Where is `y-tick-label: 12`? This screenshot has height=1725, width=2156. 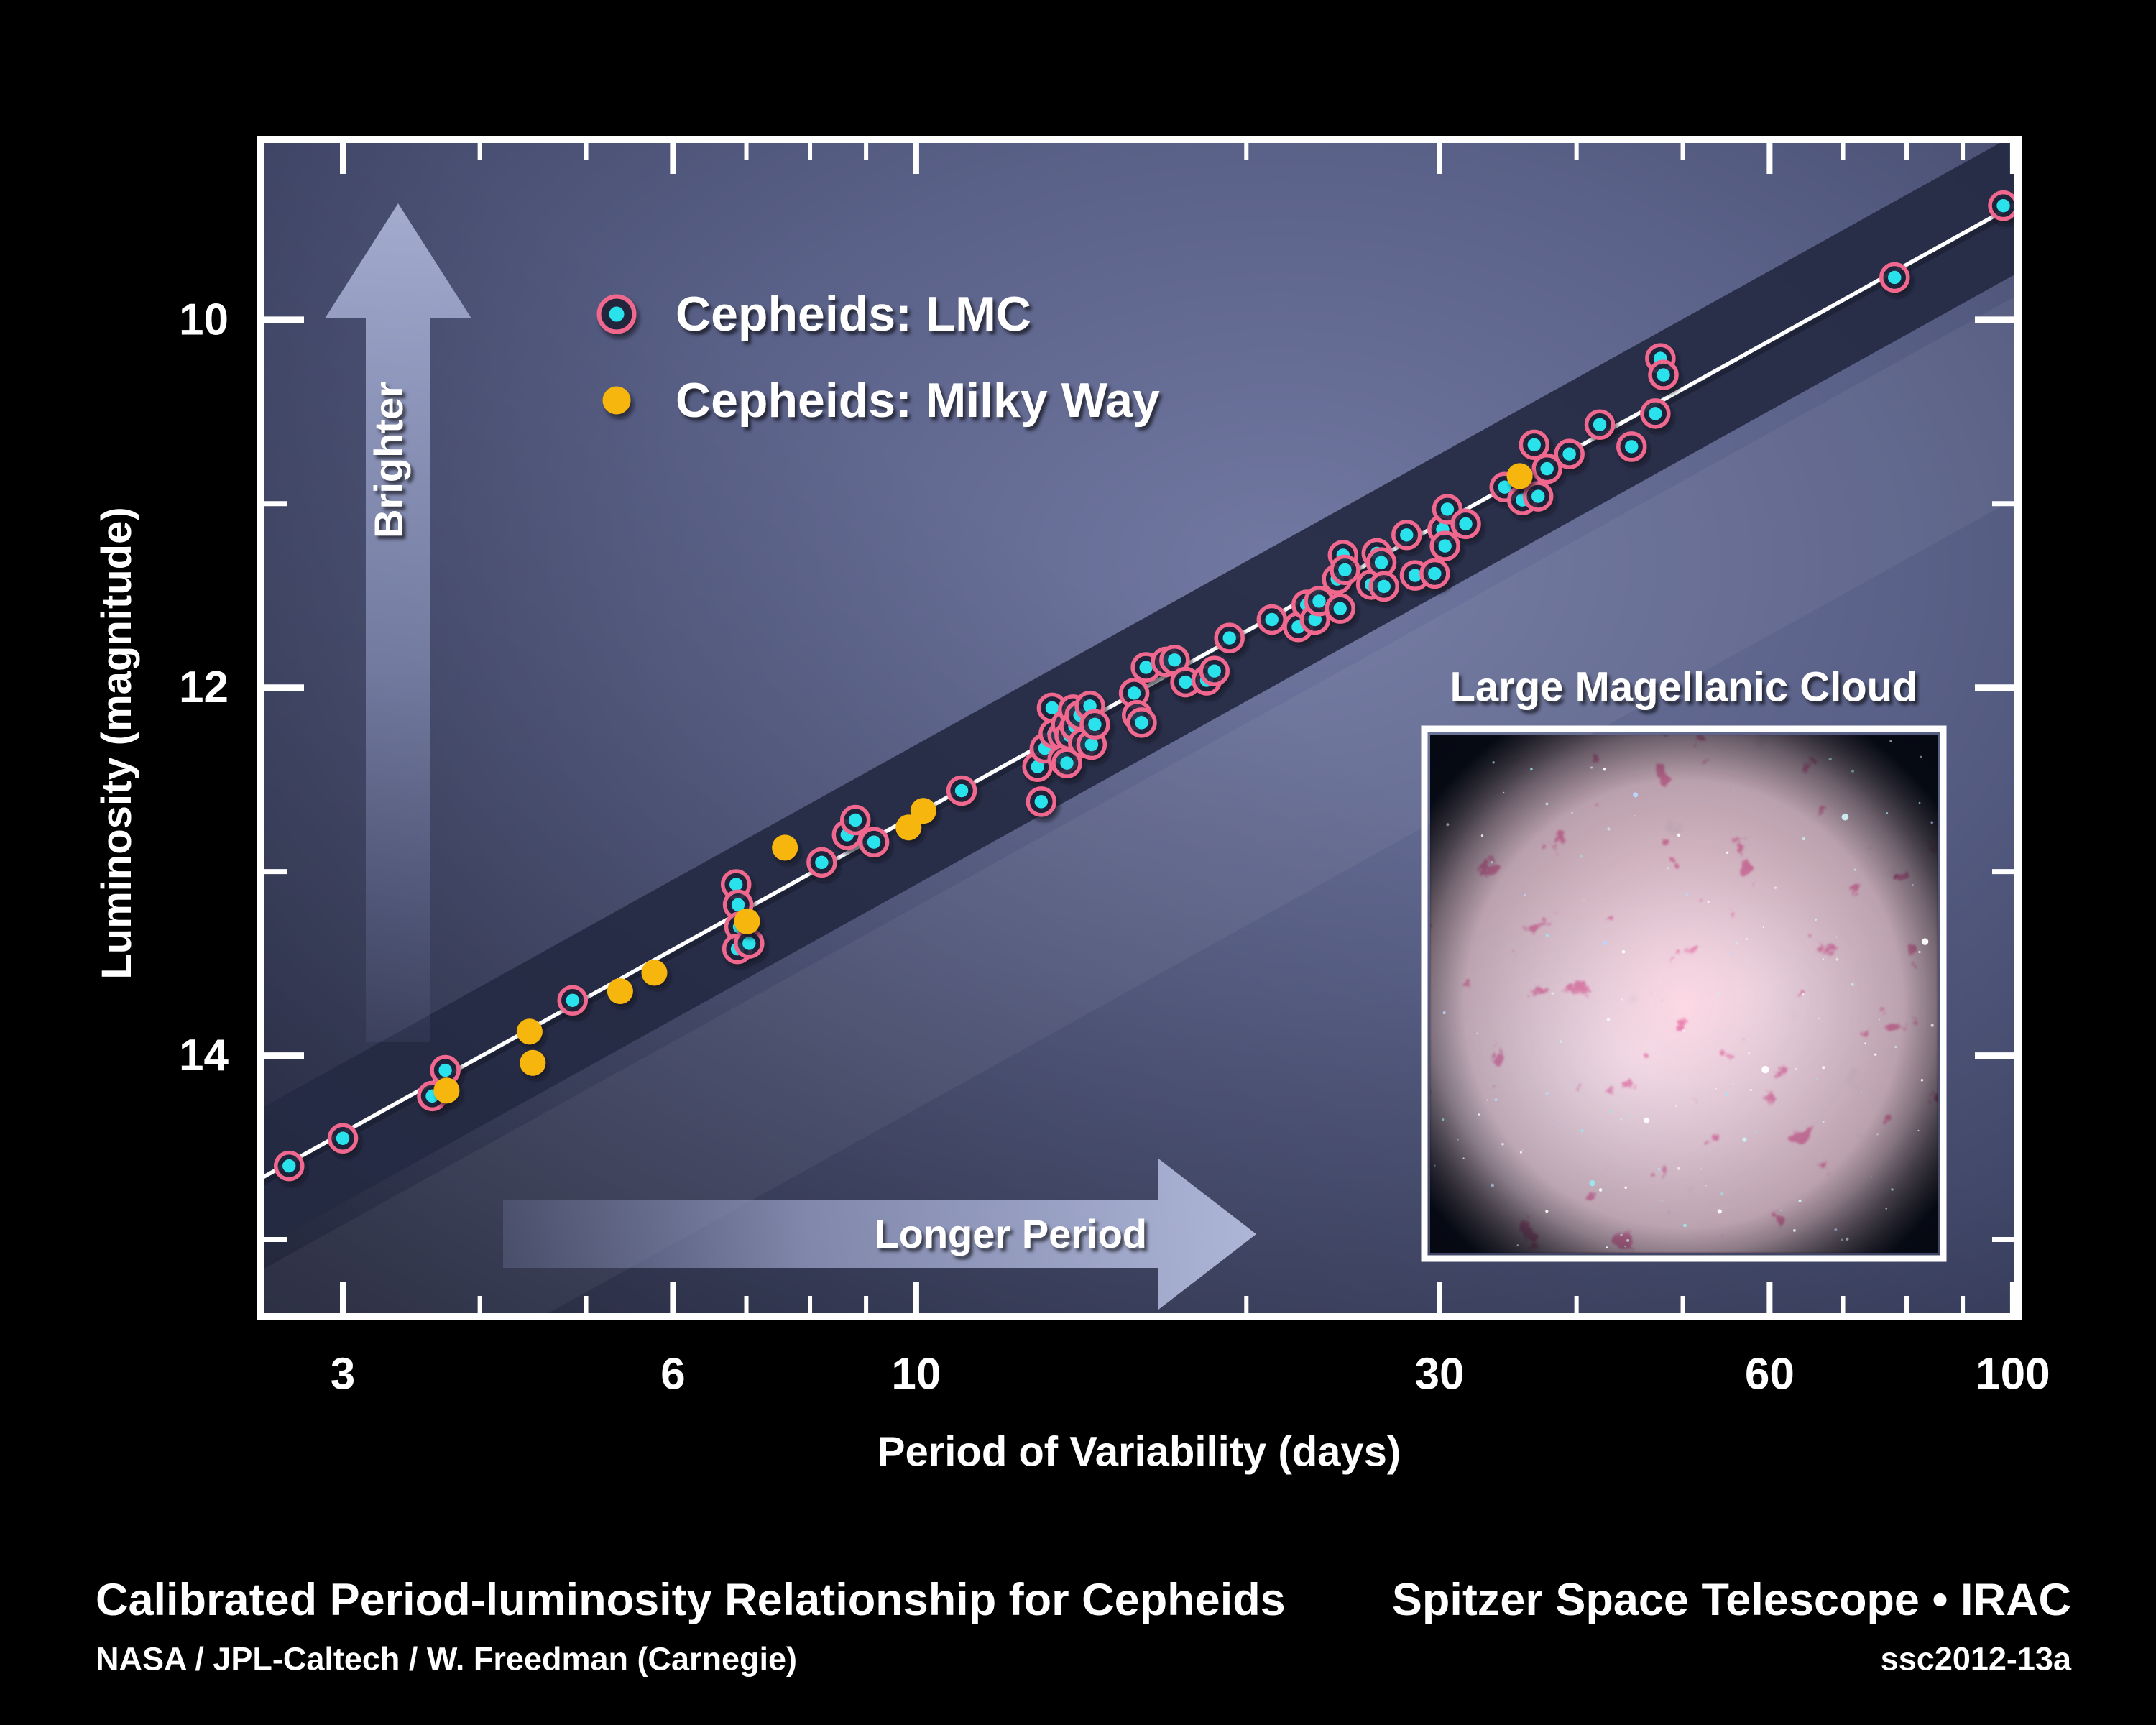
y-tick-label: 12 is located at coordinates (204, 687).